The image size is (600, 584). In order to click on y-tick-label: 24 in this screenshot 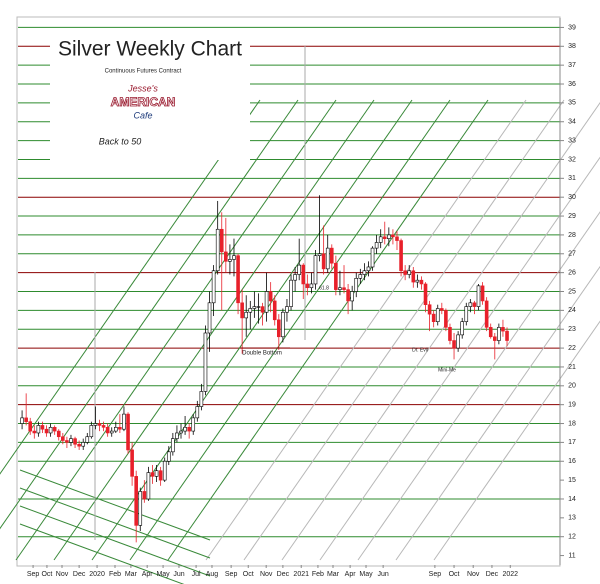, I will do `click(572, 310)`.